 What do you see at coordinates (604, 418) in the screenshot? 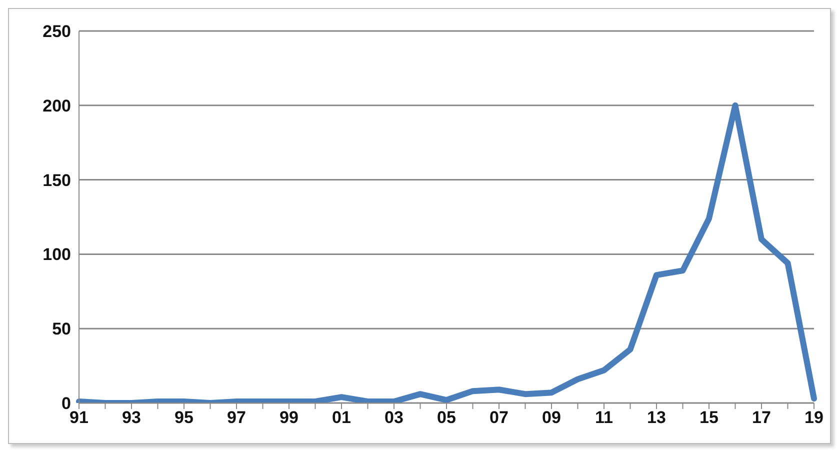
I see `x-tick-label: 11` at bounding box center [604, 418].